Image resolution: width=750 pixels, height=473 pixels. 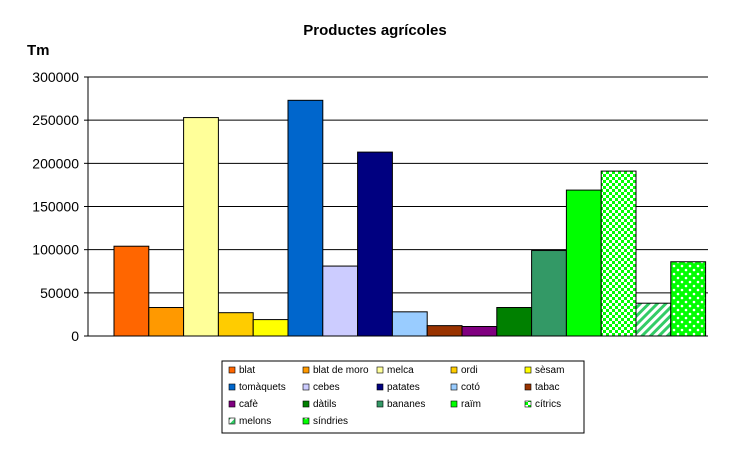 I want to click on legend-label: melons, so click(x=255, y=421).